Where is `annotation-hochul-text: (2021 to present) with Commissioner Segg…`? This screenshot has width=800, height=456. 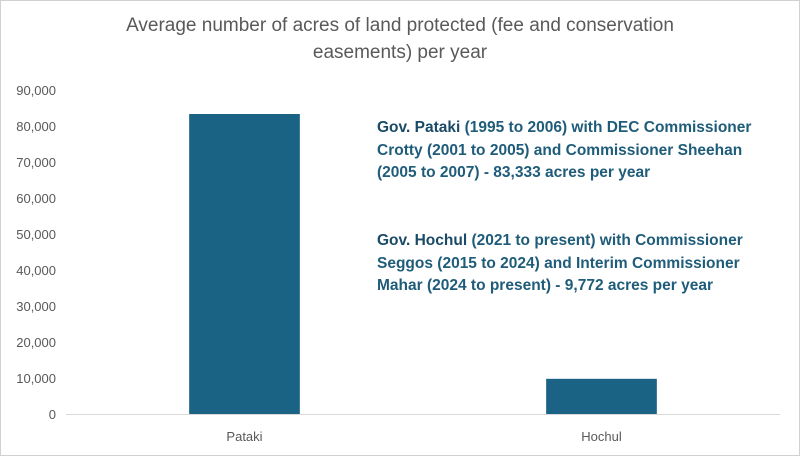
annotation-hochul-text: (2021 to present) with Commissioner Segg… is located at coordinates (560, 263).